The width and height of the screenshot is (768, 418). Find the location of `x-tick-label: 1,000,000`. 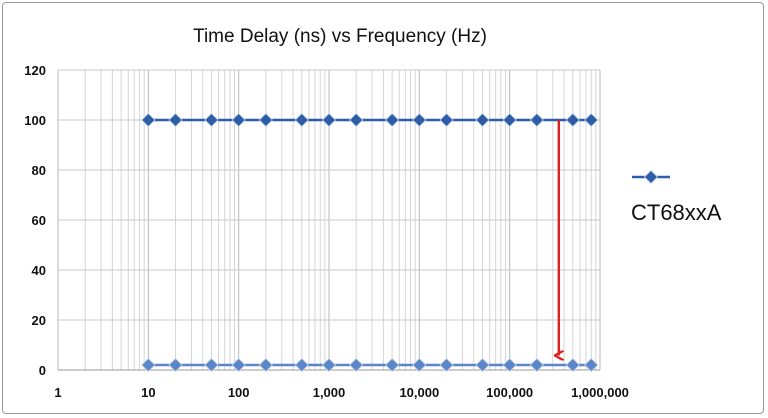

x-tick-label: 1,000,000 is located at coordinates (600, 392).